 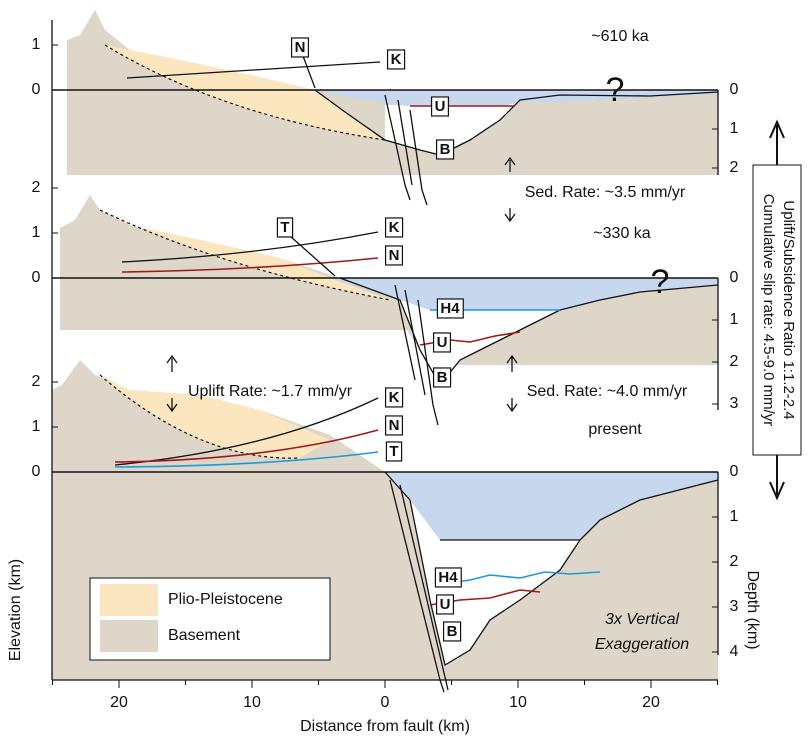 What do you see at coordinates (517, 578) in the screenshot?
I see `horizon-h4` at bounding box center [517, 578].